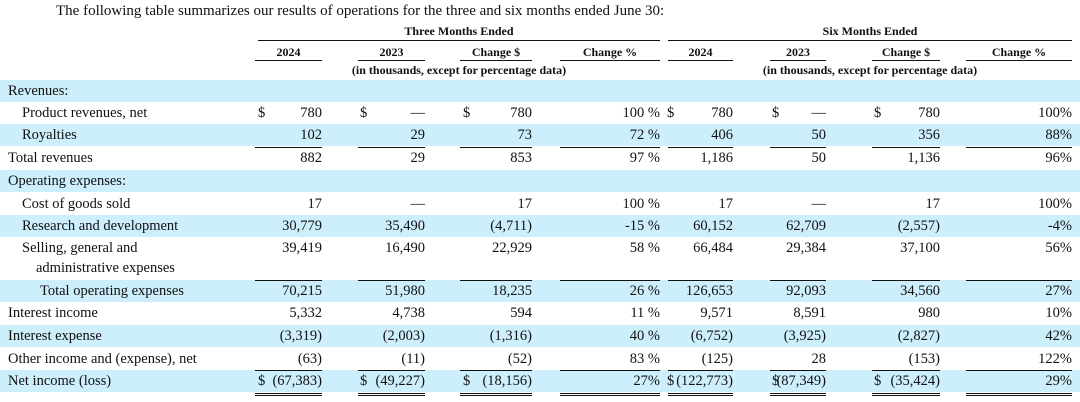  What do you see at coordinates (405, 248) in the screenshot?
I see `cell: 16,490` at bounding box center [405, 248].